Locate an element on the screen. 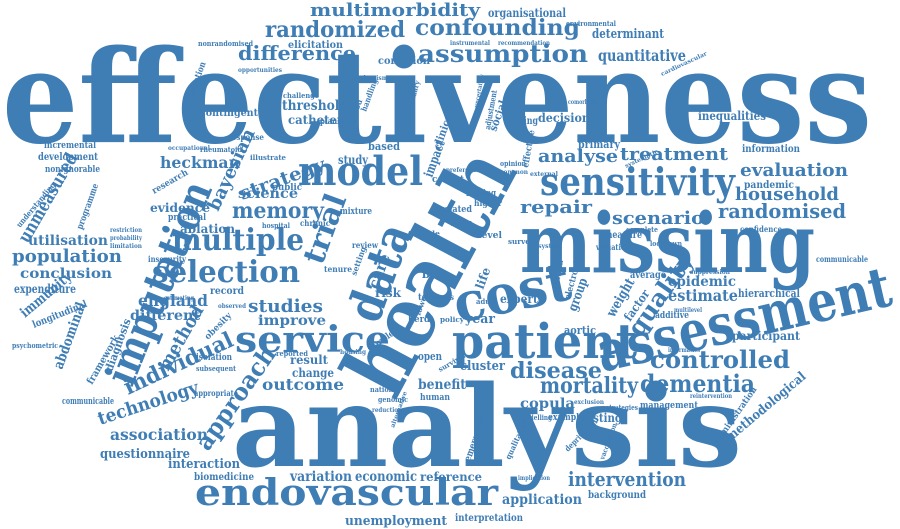 The width and height of the screenshot is (900, 529). word-term: term is located at coordinates (429, 298).